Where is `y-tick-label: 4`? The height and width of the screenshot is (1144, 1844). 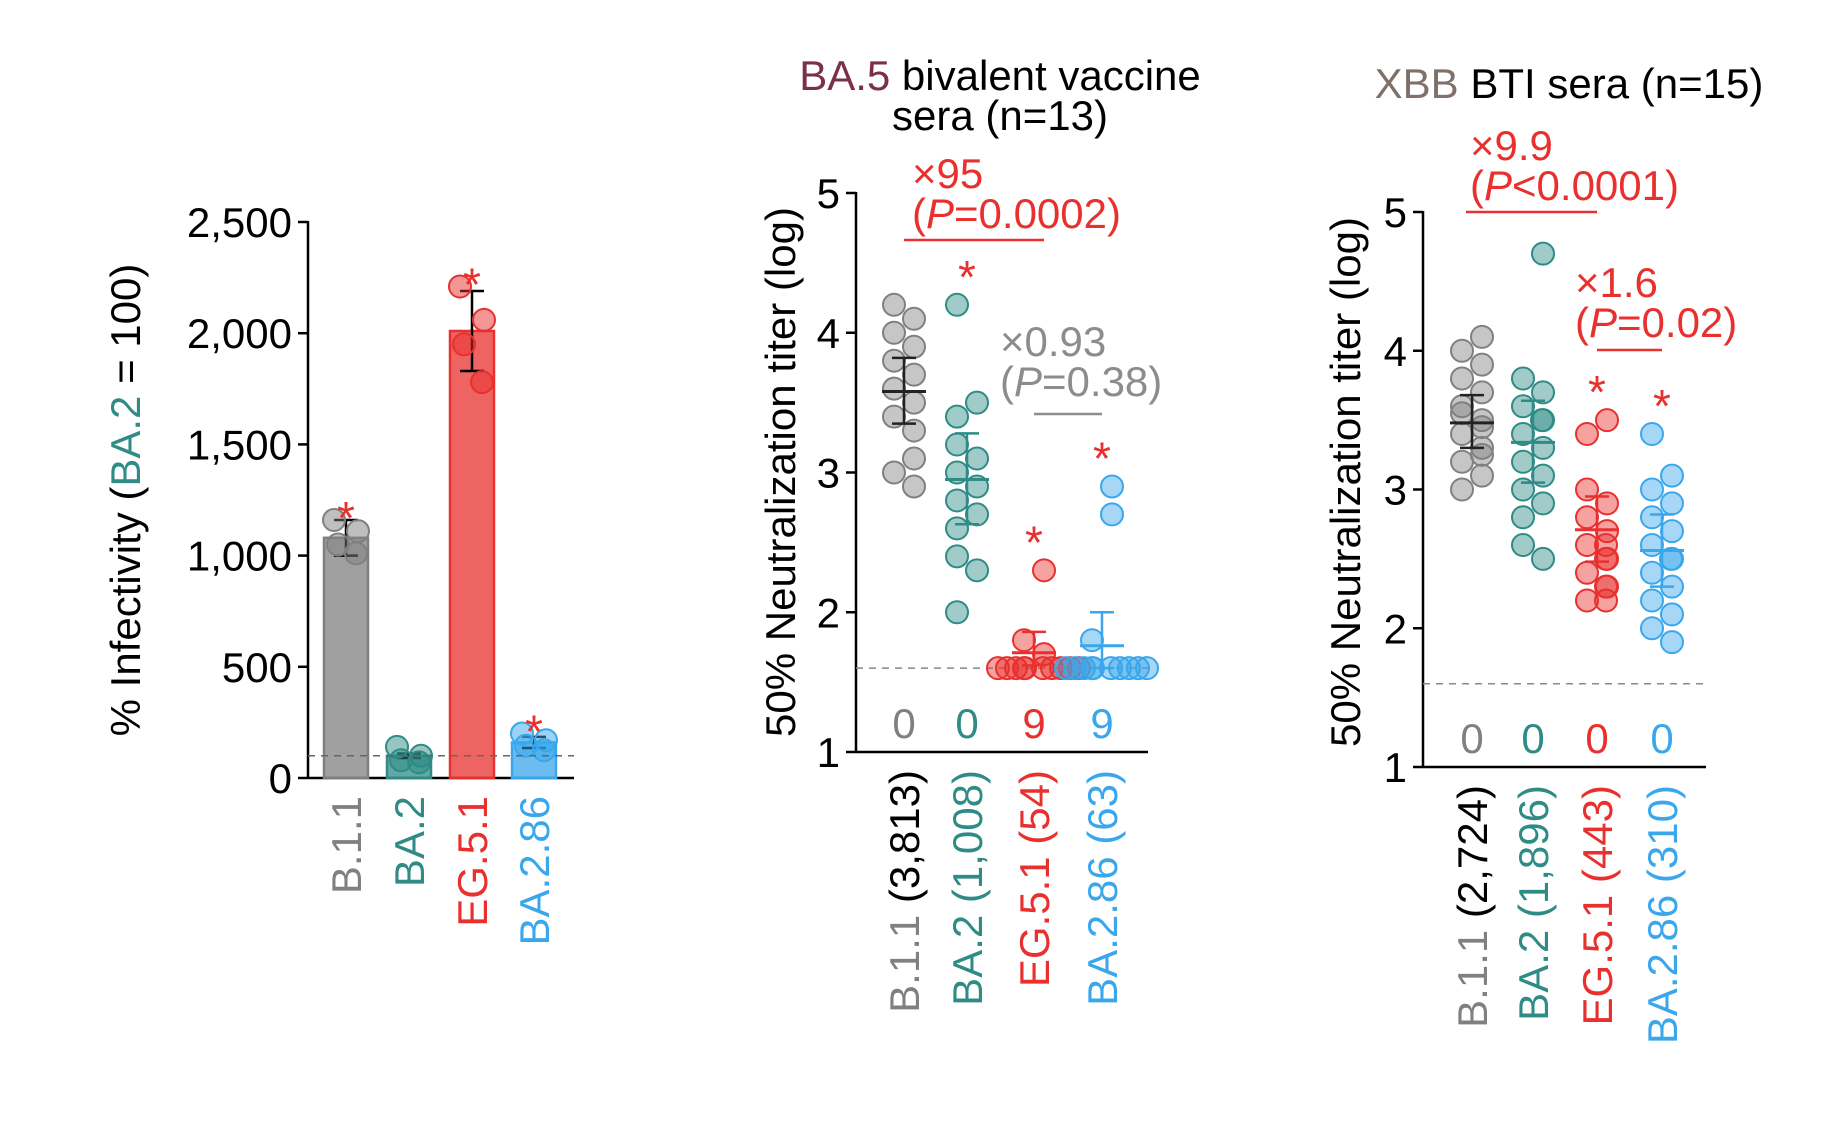 y-tick-label: 4 is located at coordinates (828, 333).